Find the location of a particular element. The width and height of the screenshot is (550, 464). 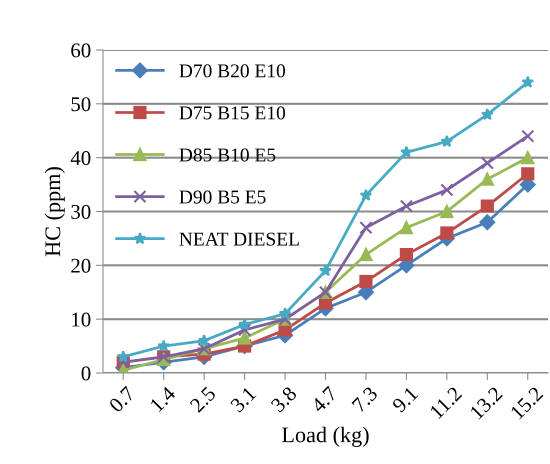

y-tick-label: 0 is located at coordinates (86, 373).